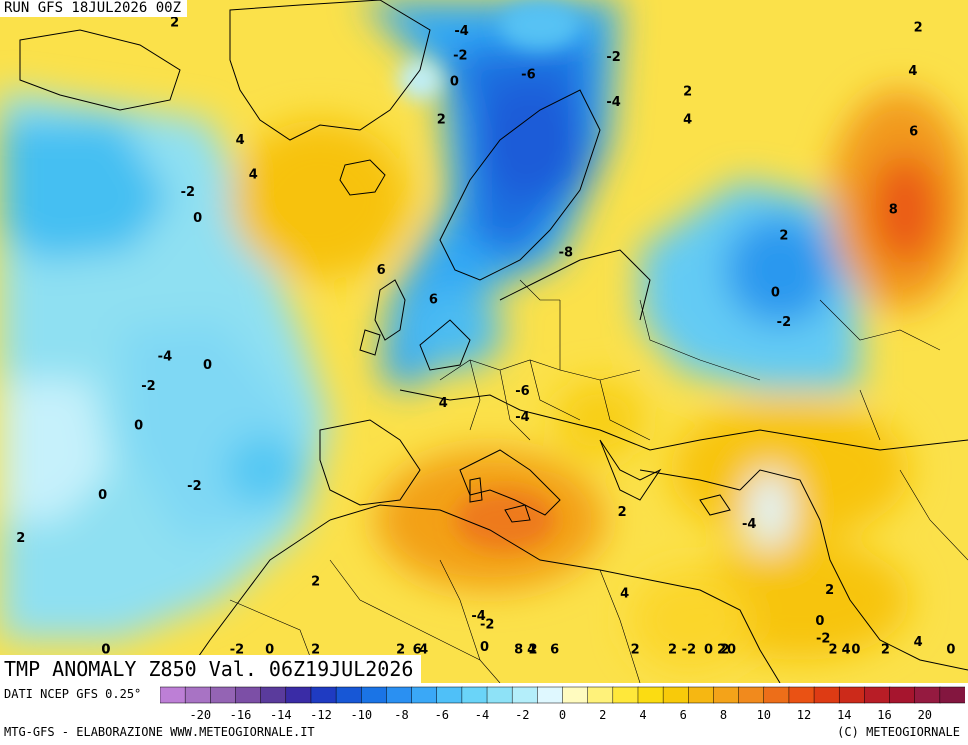  What do you see at coordinates (200, 715) in the screenshot?
I see `scale-tick-label: -20` at bounding box center [200, 715].